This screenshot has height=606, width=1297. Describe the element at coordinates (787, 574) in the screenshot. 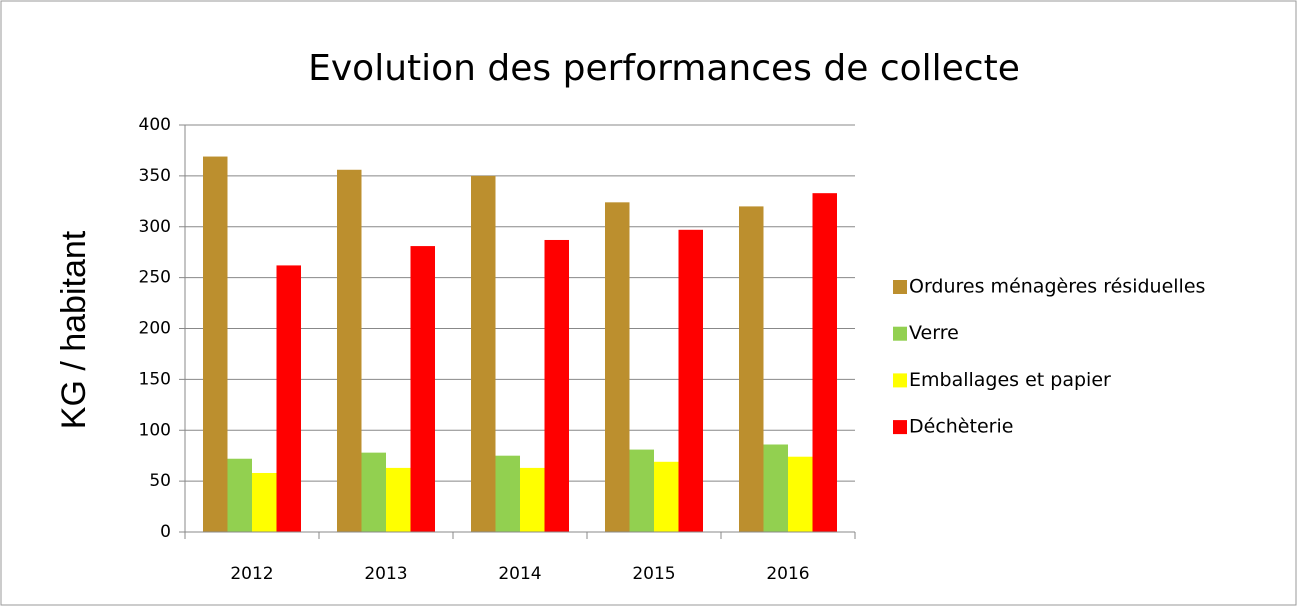

I see `x-tick-label: 2016` at that location.